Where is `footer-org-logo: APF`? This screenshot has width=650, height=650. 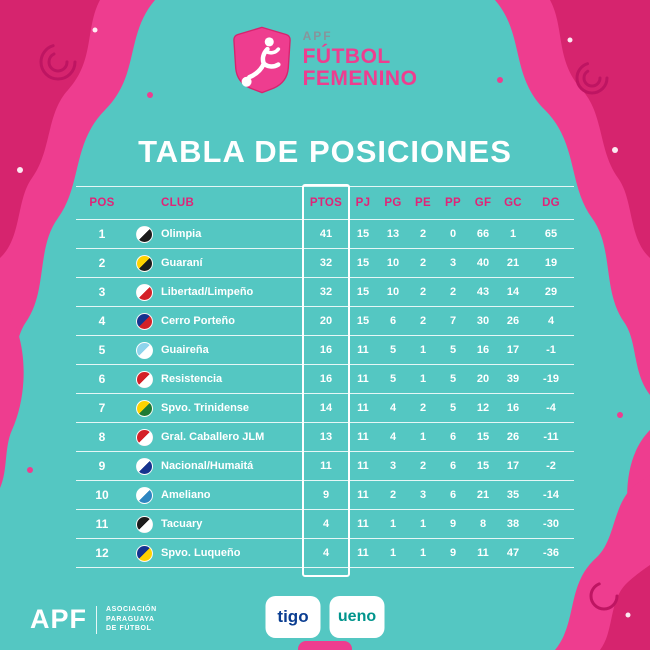
footer-org-logo: APF is located at coordinates (58, 619).